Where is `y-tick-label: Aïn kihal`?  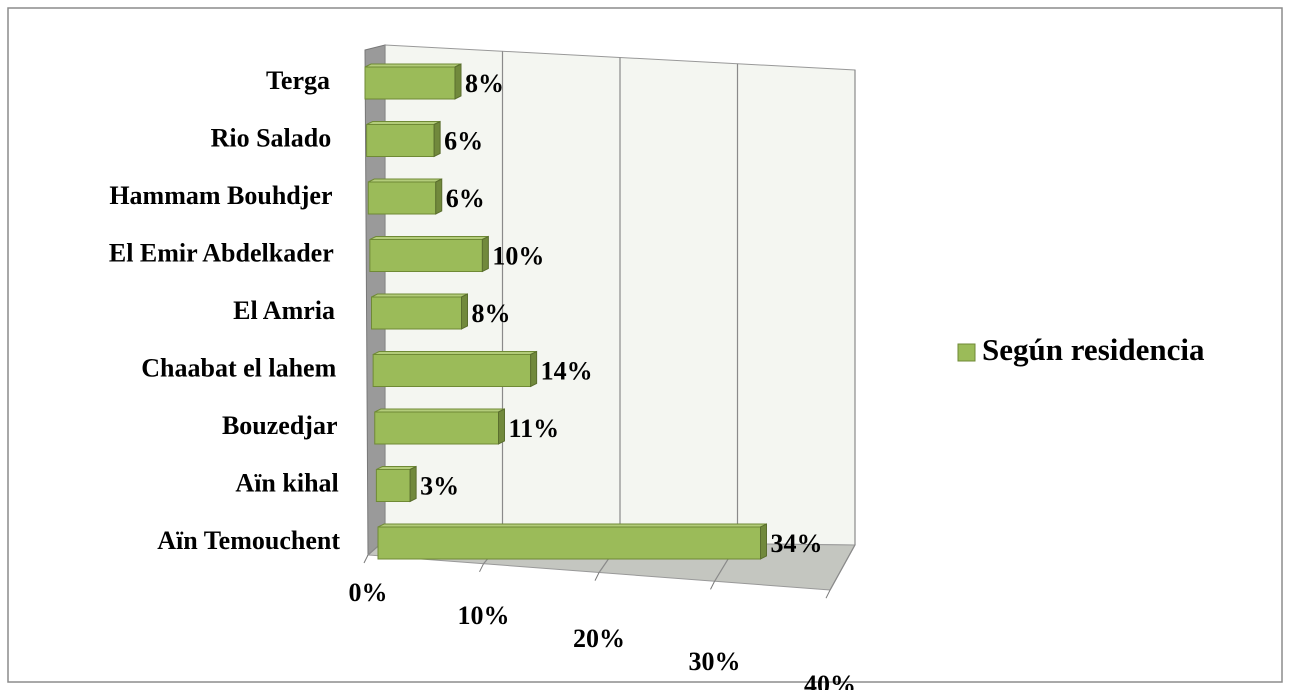
y-tick-label: Aïn kihal is located at coordinates (286, 482).